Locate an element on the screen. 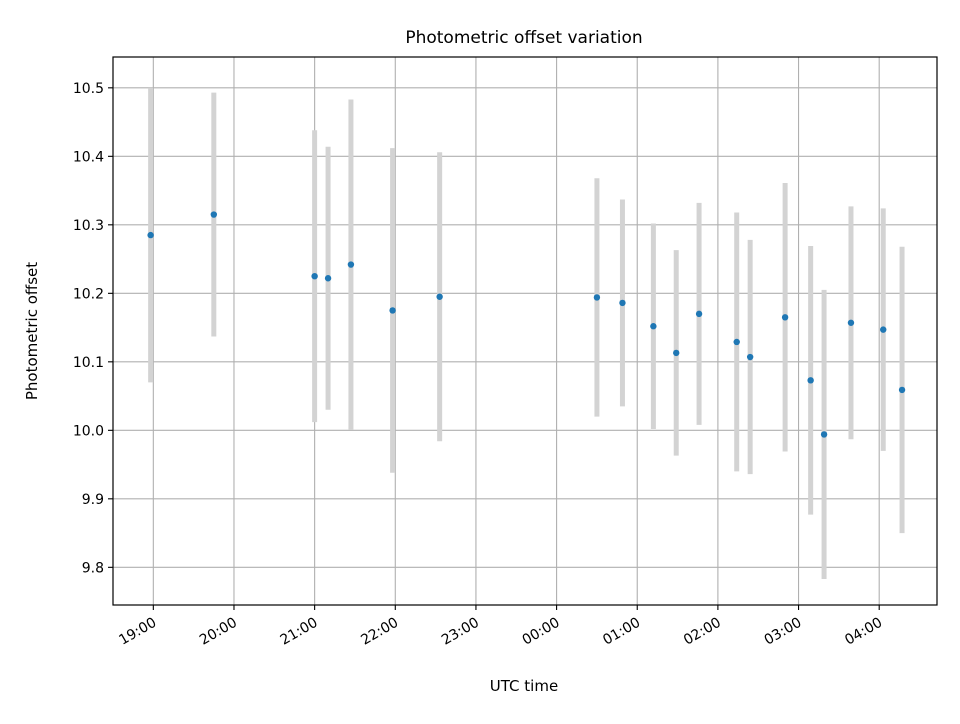  y-axis-label: Photometric offset is located at coordinates (32, 331).